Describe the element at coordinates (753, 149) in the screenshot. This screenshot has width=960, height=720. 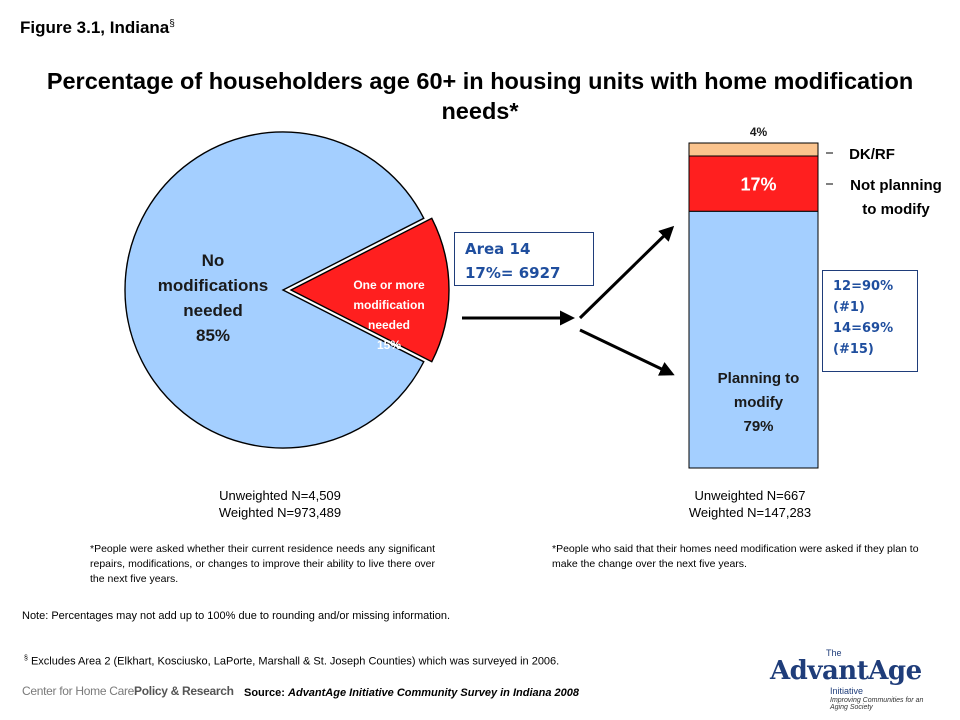
I see `bar-segment-dk-rf` at that location.